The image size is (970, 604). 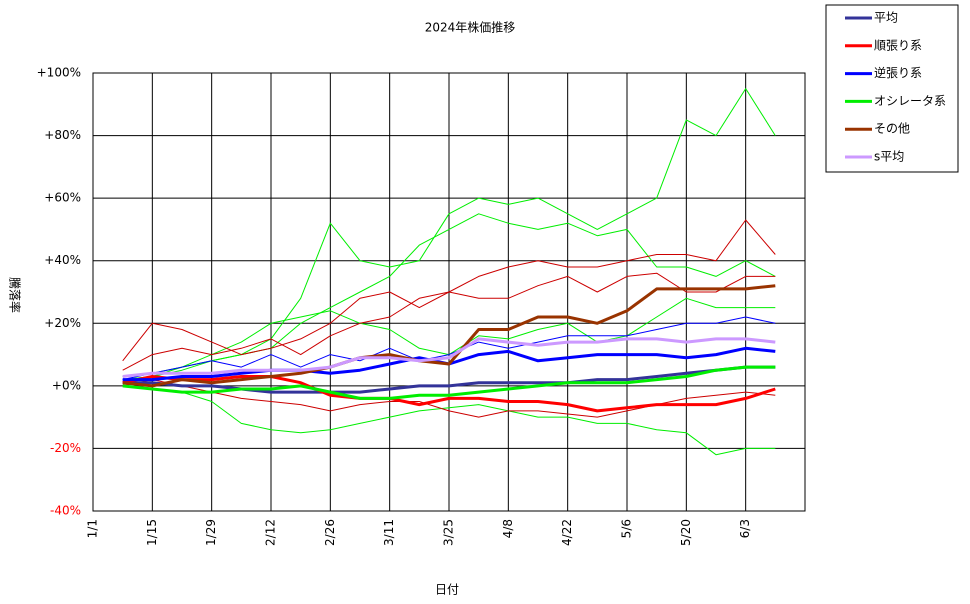 I want to click on legend-label: s平均, so click(x=889, y=157).